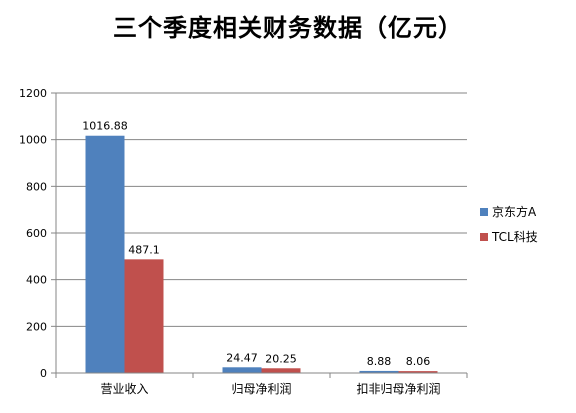 The width and height of the screenshot is (576, 413). Describe the element at coordinates (514, 237) in the screenshot. I see `legend-label: TCL科技` at that location.